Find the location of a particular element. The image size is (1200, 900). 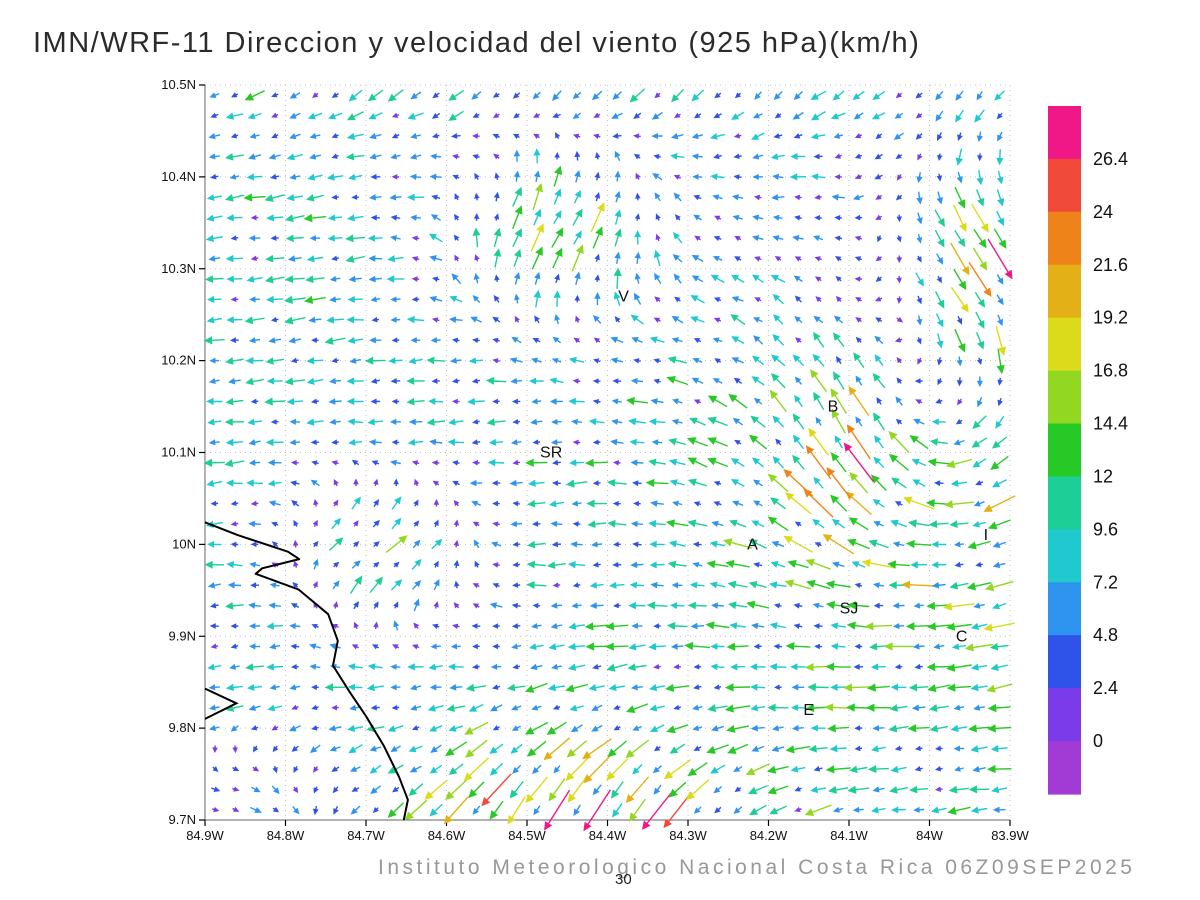

x-tick-label: 84.5W is located at coordinates (527, 835).